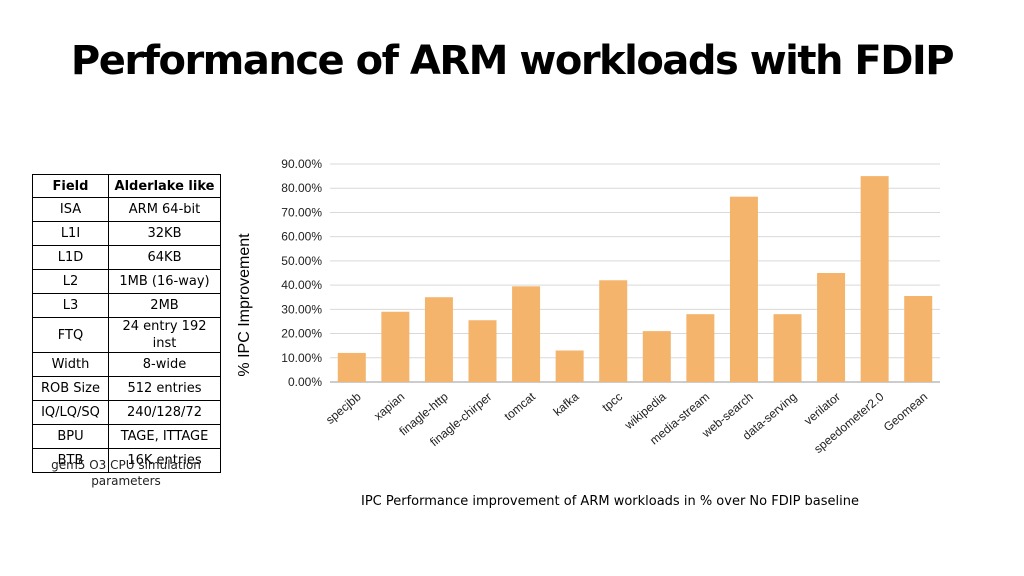 The image size is (1024, 576). I want to click on param-value-cell: 2MB, so click(164, 305).